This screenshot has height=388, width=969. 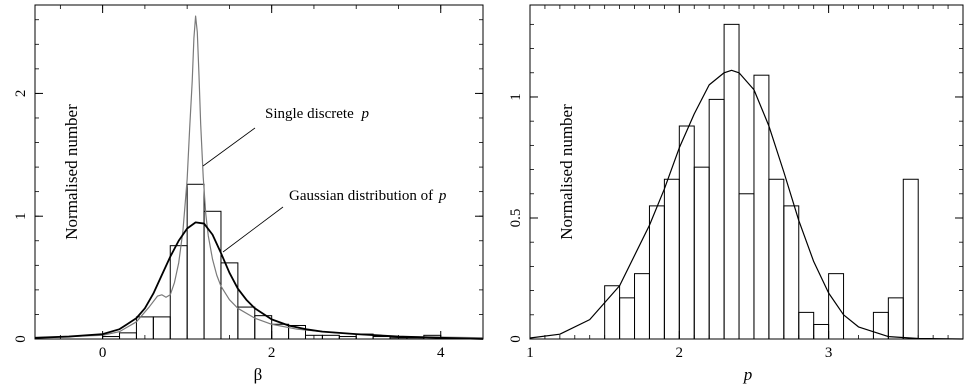 What do you see at coordinates (253, 229) in the screenshot?
I see `annotation-leader-gaussian` at bounding box center [253, 229].